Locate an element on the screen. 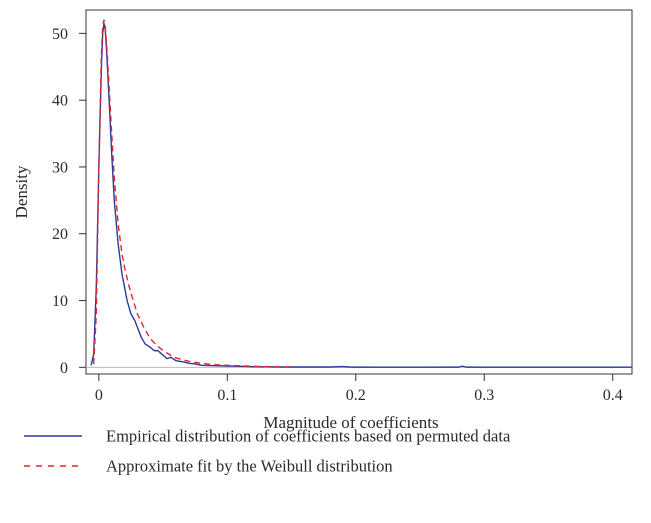  x-tick-label: 0.1 is located at coordinates (227, 395).